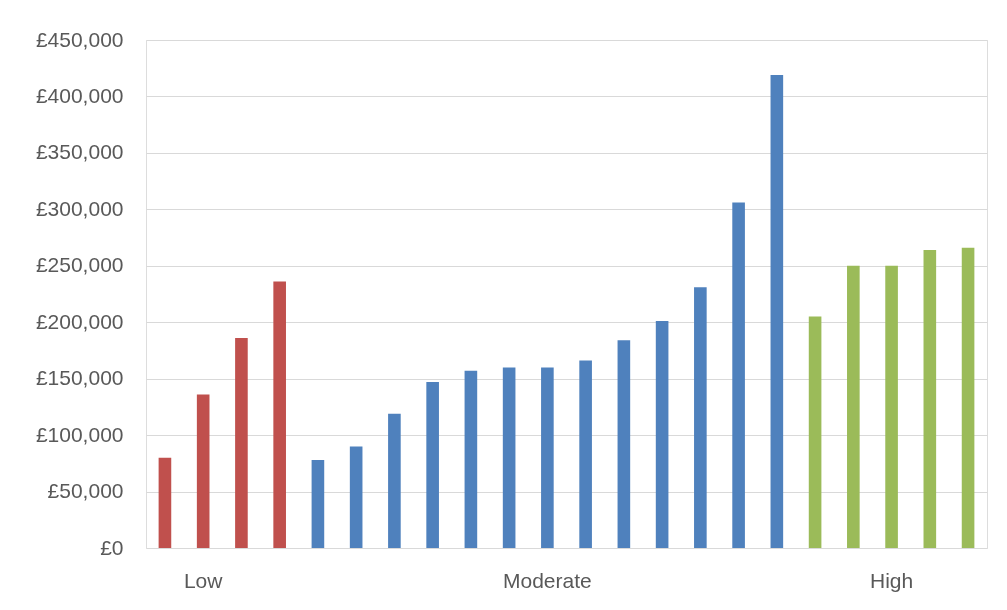 The width and height of the screenshot is (1007, 610). What do you see at coordinates (891, 580) in the screenshot?
I see `x-tick-label: High` at bounding box center [891, 580].